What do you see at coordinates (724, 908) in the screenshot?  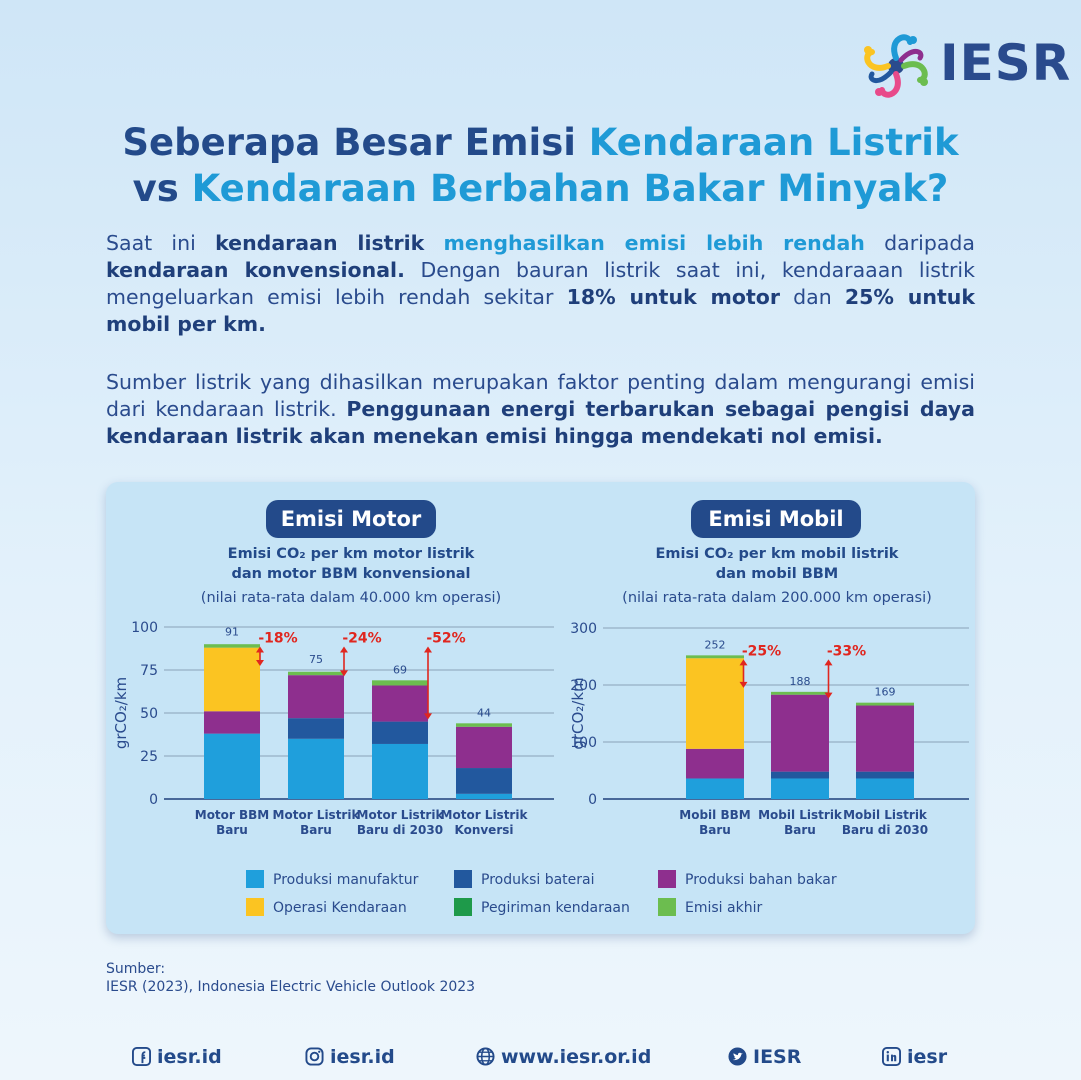 I see `legend-label: Emisi akhir` at bounding box center [724, 908].